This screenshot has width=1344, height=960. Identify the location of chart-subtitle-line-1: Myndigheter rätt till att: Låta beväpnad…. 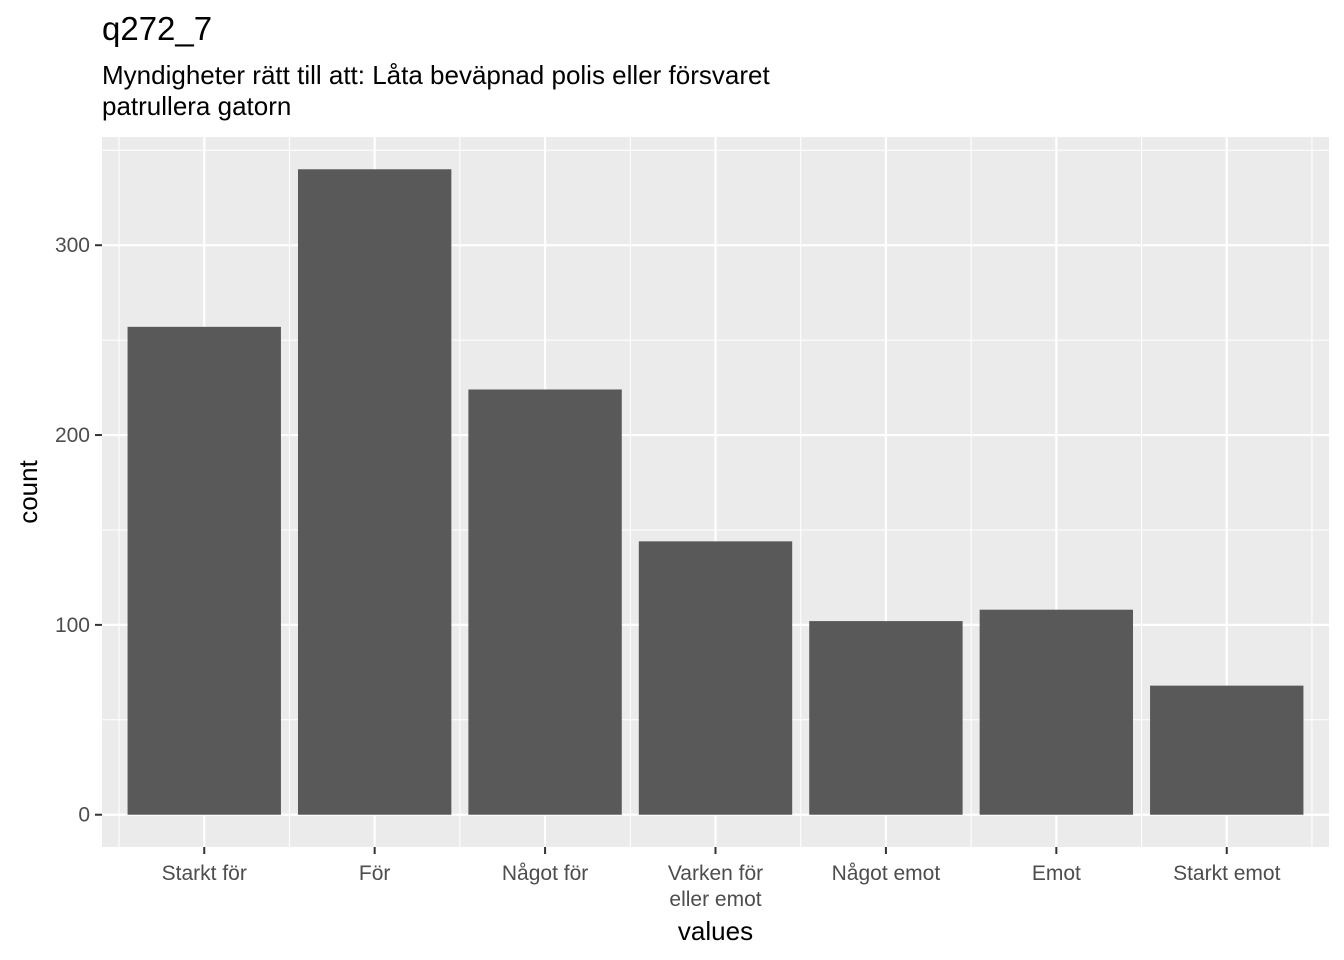
(436, 75).